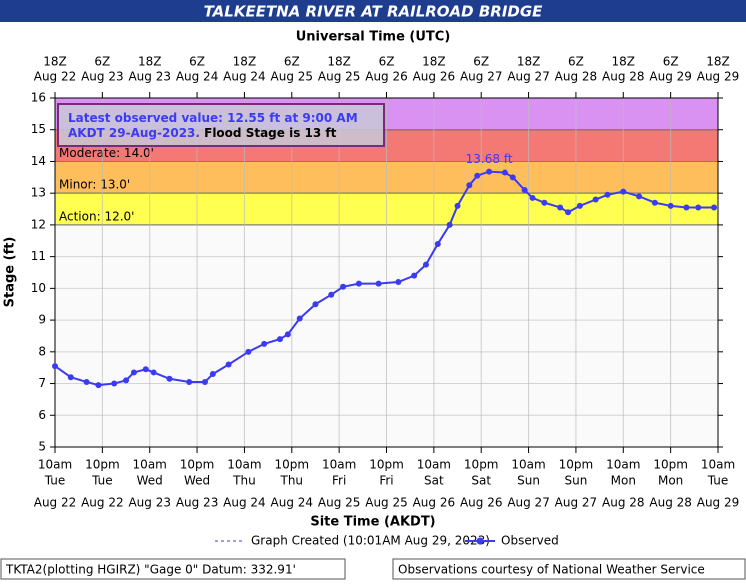  Describe the element at coordinates (434, 77) in the screenshot. I see `top-tick-date: Aug 26` at that location.